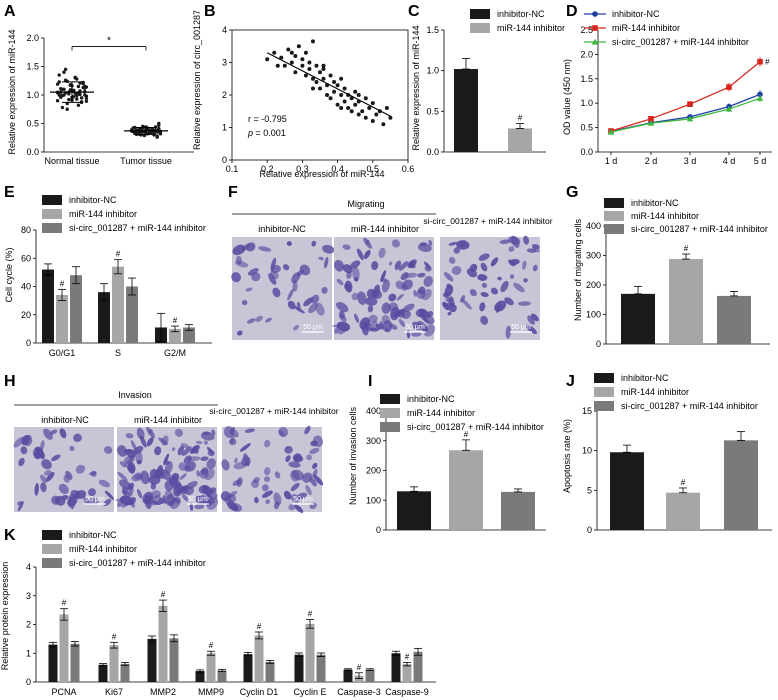 This screenshot has height=700, width=778. I want to click on panel-k-y-tick-label: 0, so click(28, 682).